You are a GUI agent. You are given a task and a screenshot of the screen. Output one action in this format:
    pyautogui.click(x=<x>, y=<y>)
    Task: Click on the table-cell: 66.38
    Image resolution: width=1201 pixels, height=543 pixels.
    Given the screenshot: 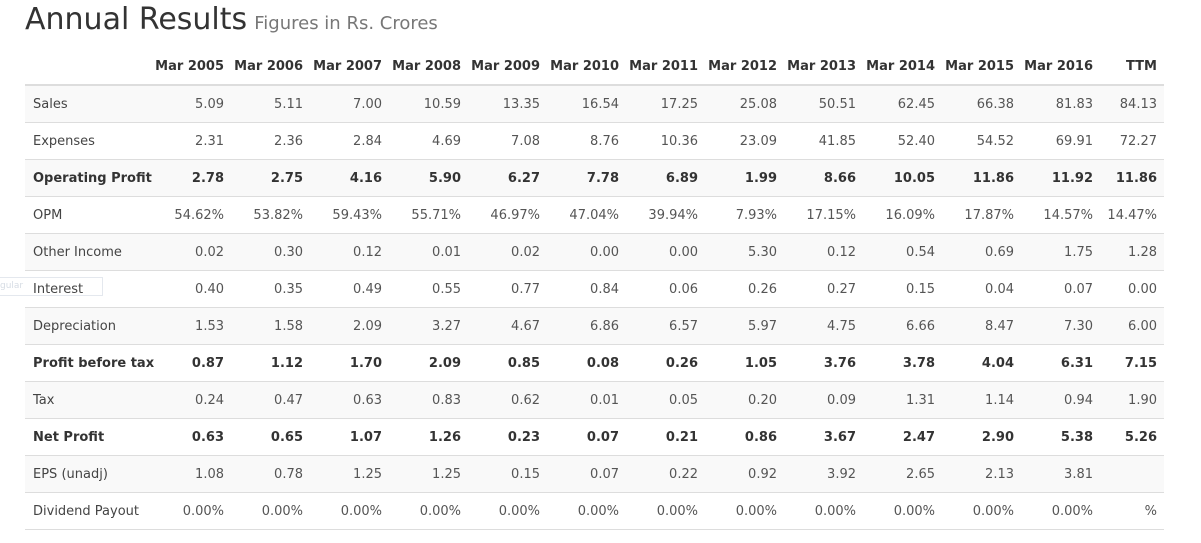 What is the action you would take?
    pyautogui.click(x=981, y=104)
    